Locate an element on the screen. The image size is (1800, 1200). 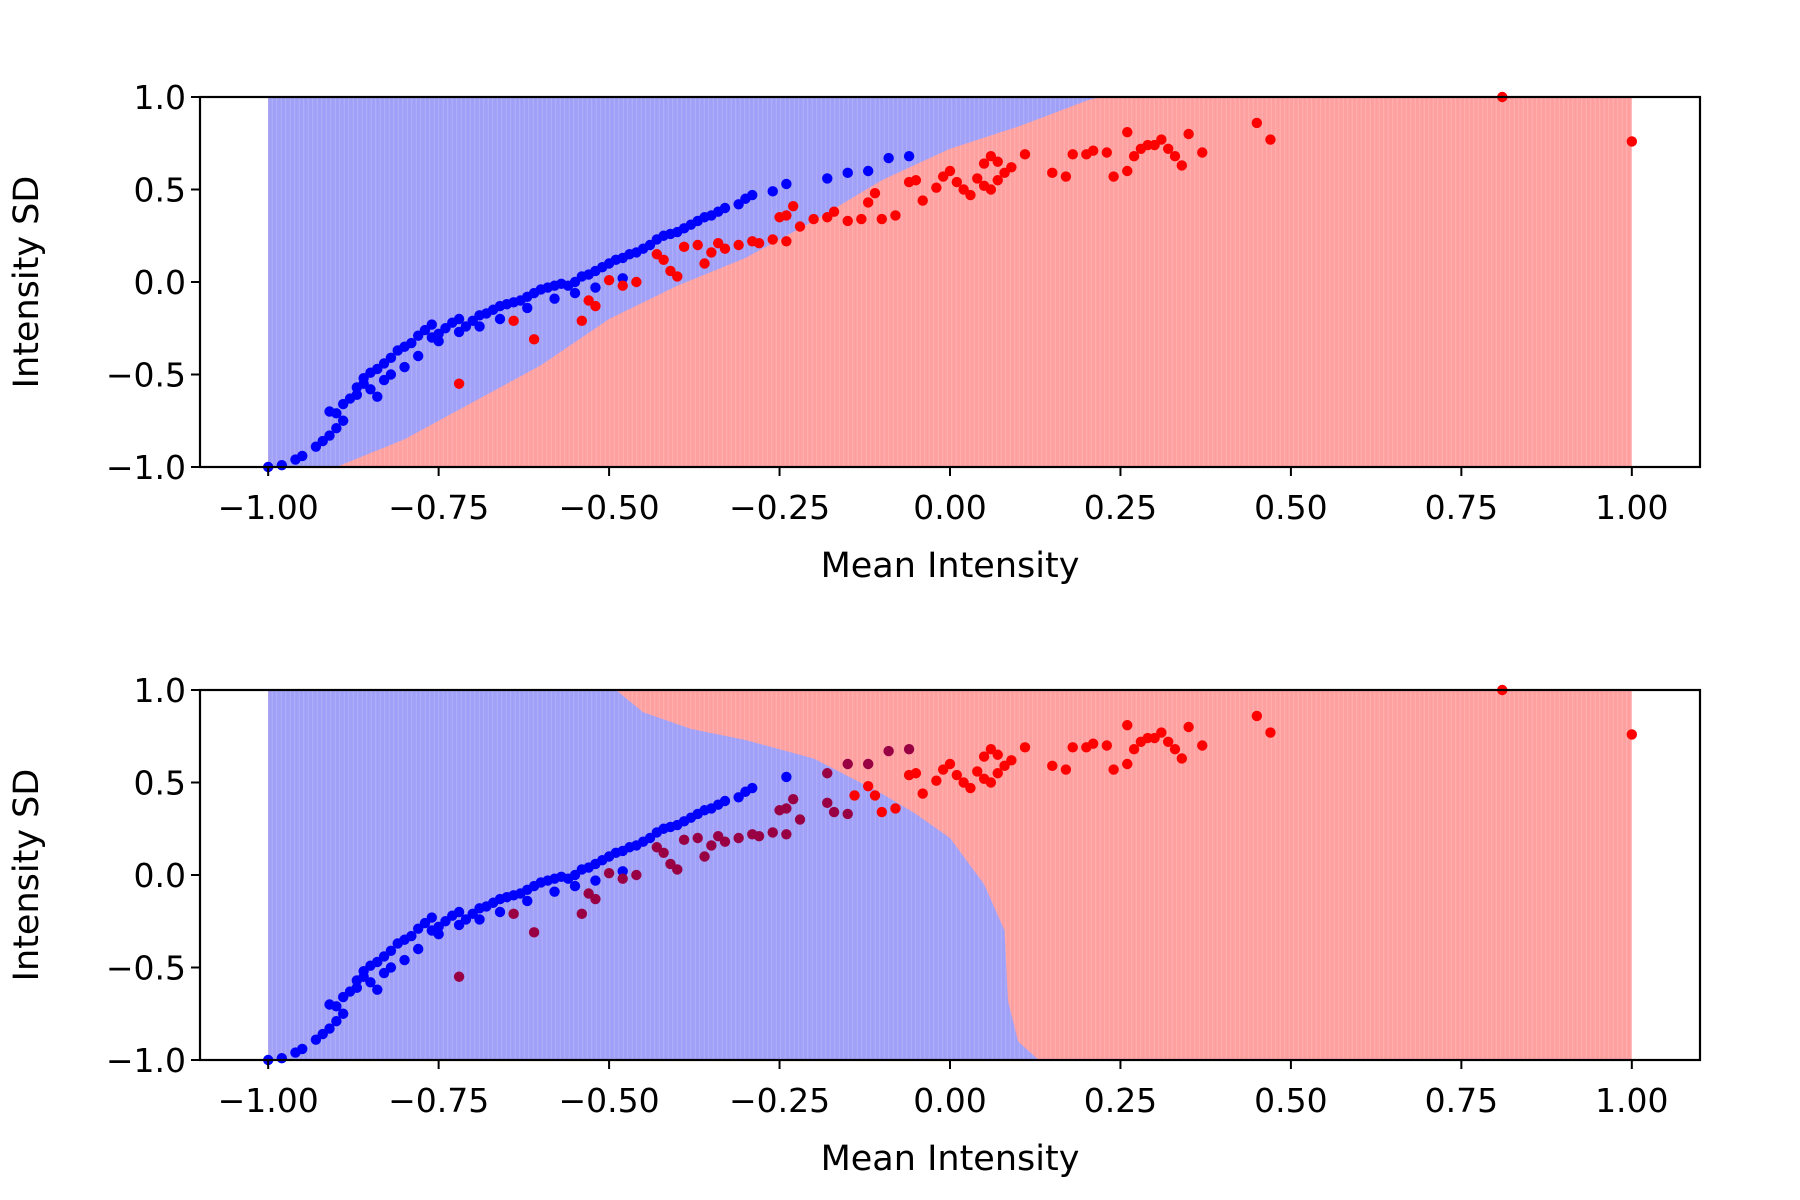
top-region-blue is located at coordinates (684, 282).